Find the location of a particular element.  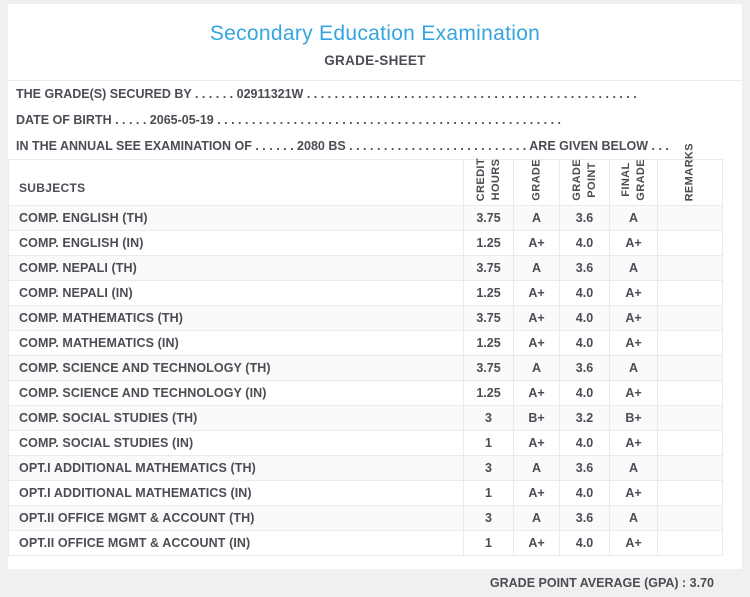

final-grade-header-label: FINAL GRADE is located at coordinates (633, 180).